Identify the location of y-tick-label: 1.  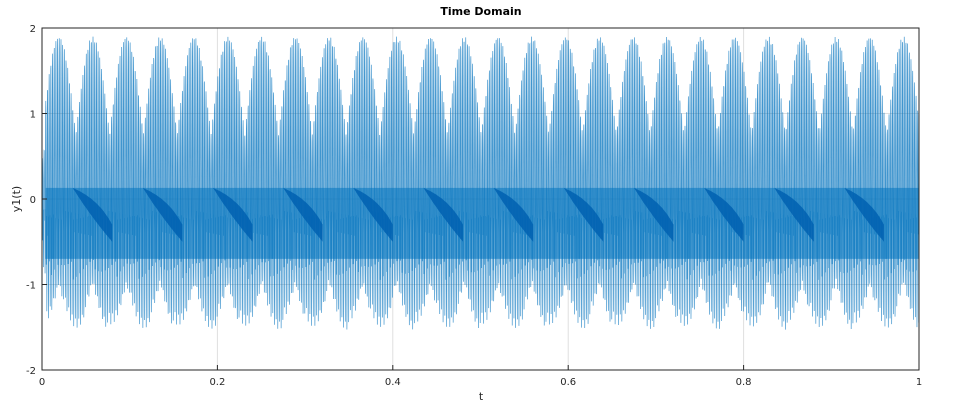
(33, 115).